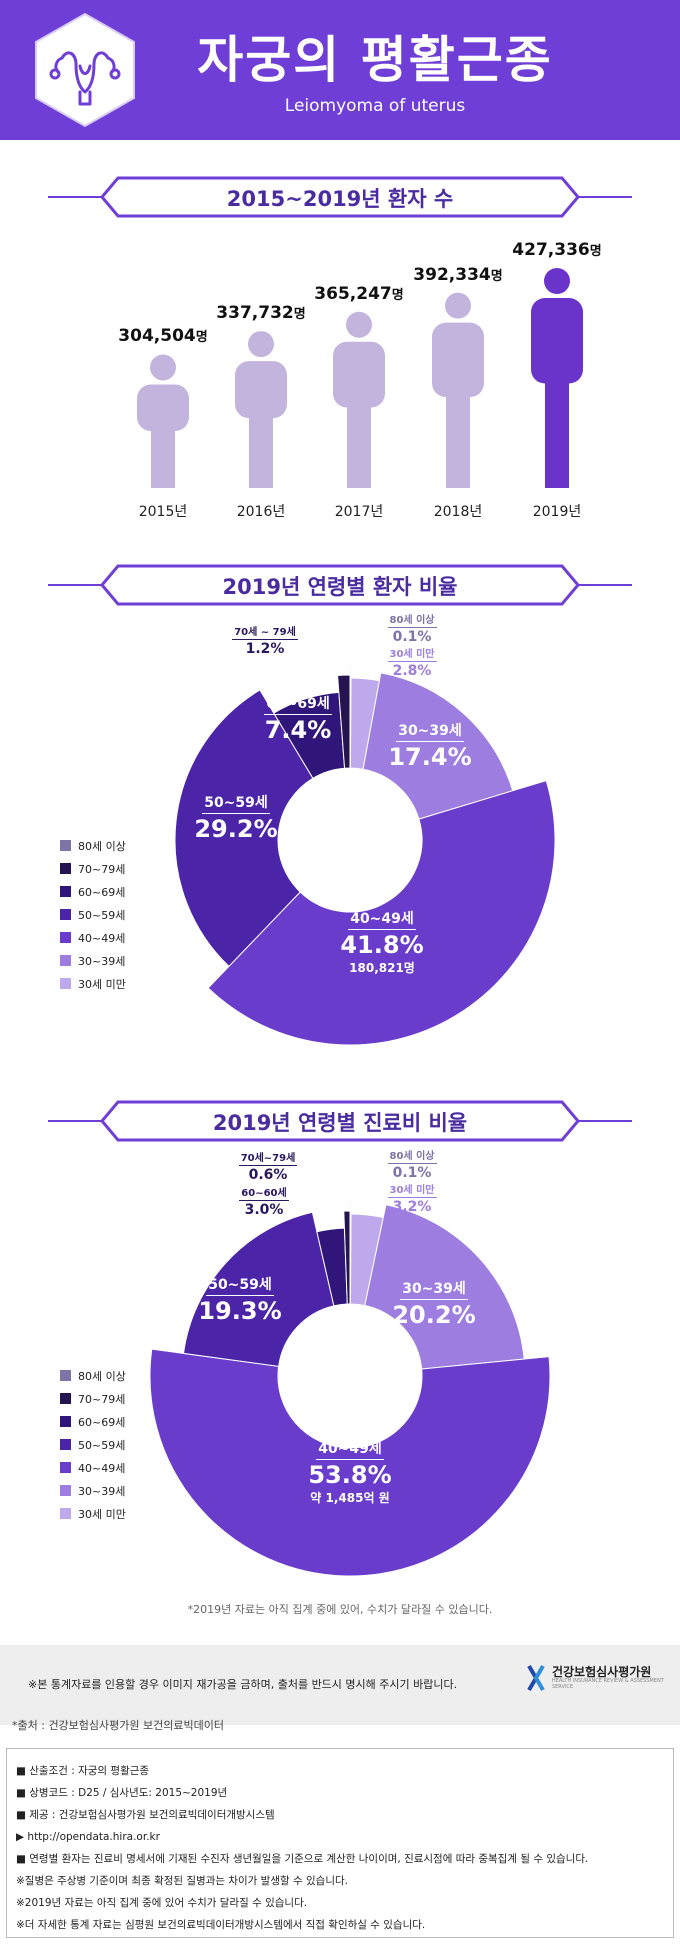 This screenshot has height=1949, width=680. Describe the element at coordinates (298, 718) in the screenshot. I see `slice-label: 60~69세 7.4%` at that location.